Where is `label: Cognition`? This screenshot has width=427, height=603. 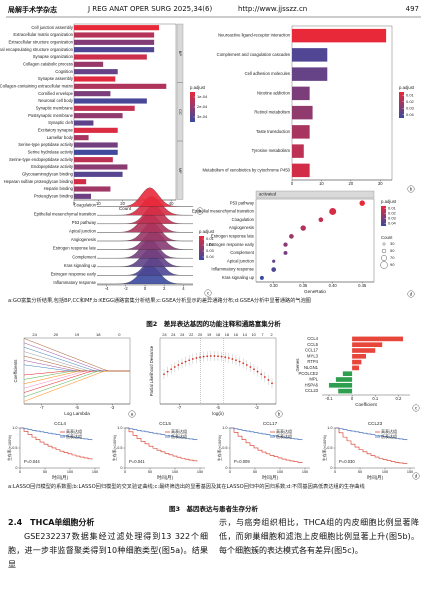
label: Cognition is located at coordinates (64, 71).